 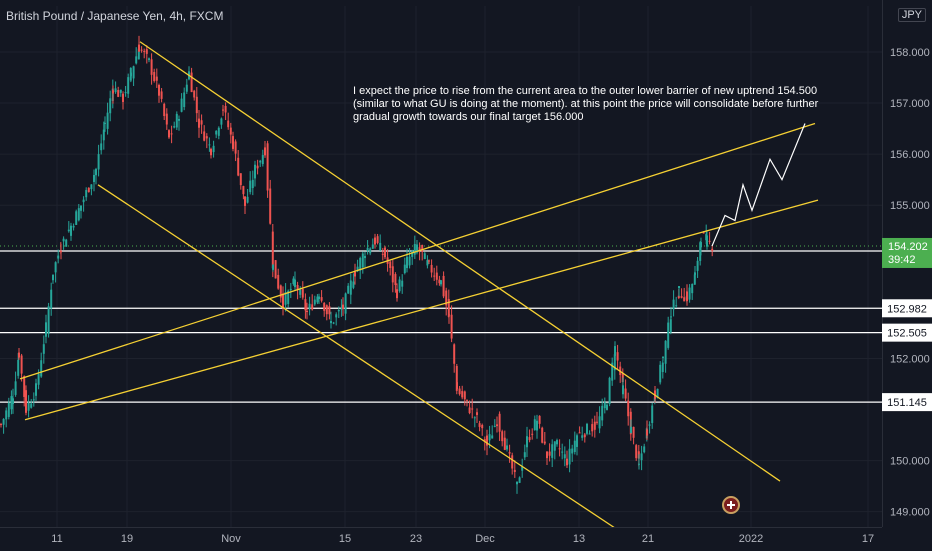 I want to click on projection-path, so click(x=758, y=185).